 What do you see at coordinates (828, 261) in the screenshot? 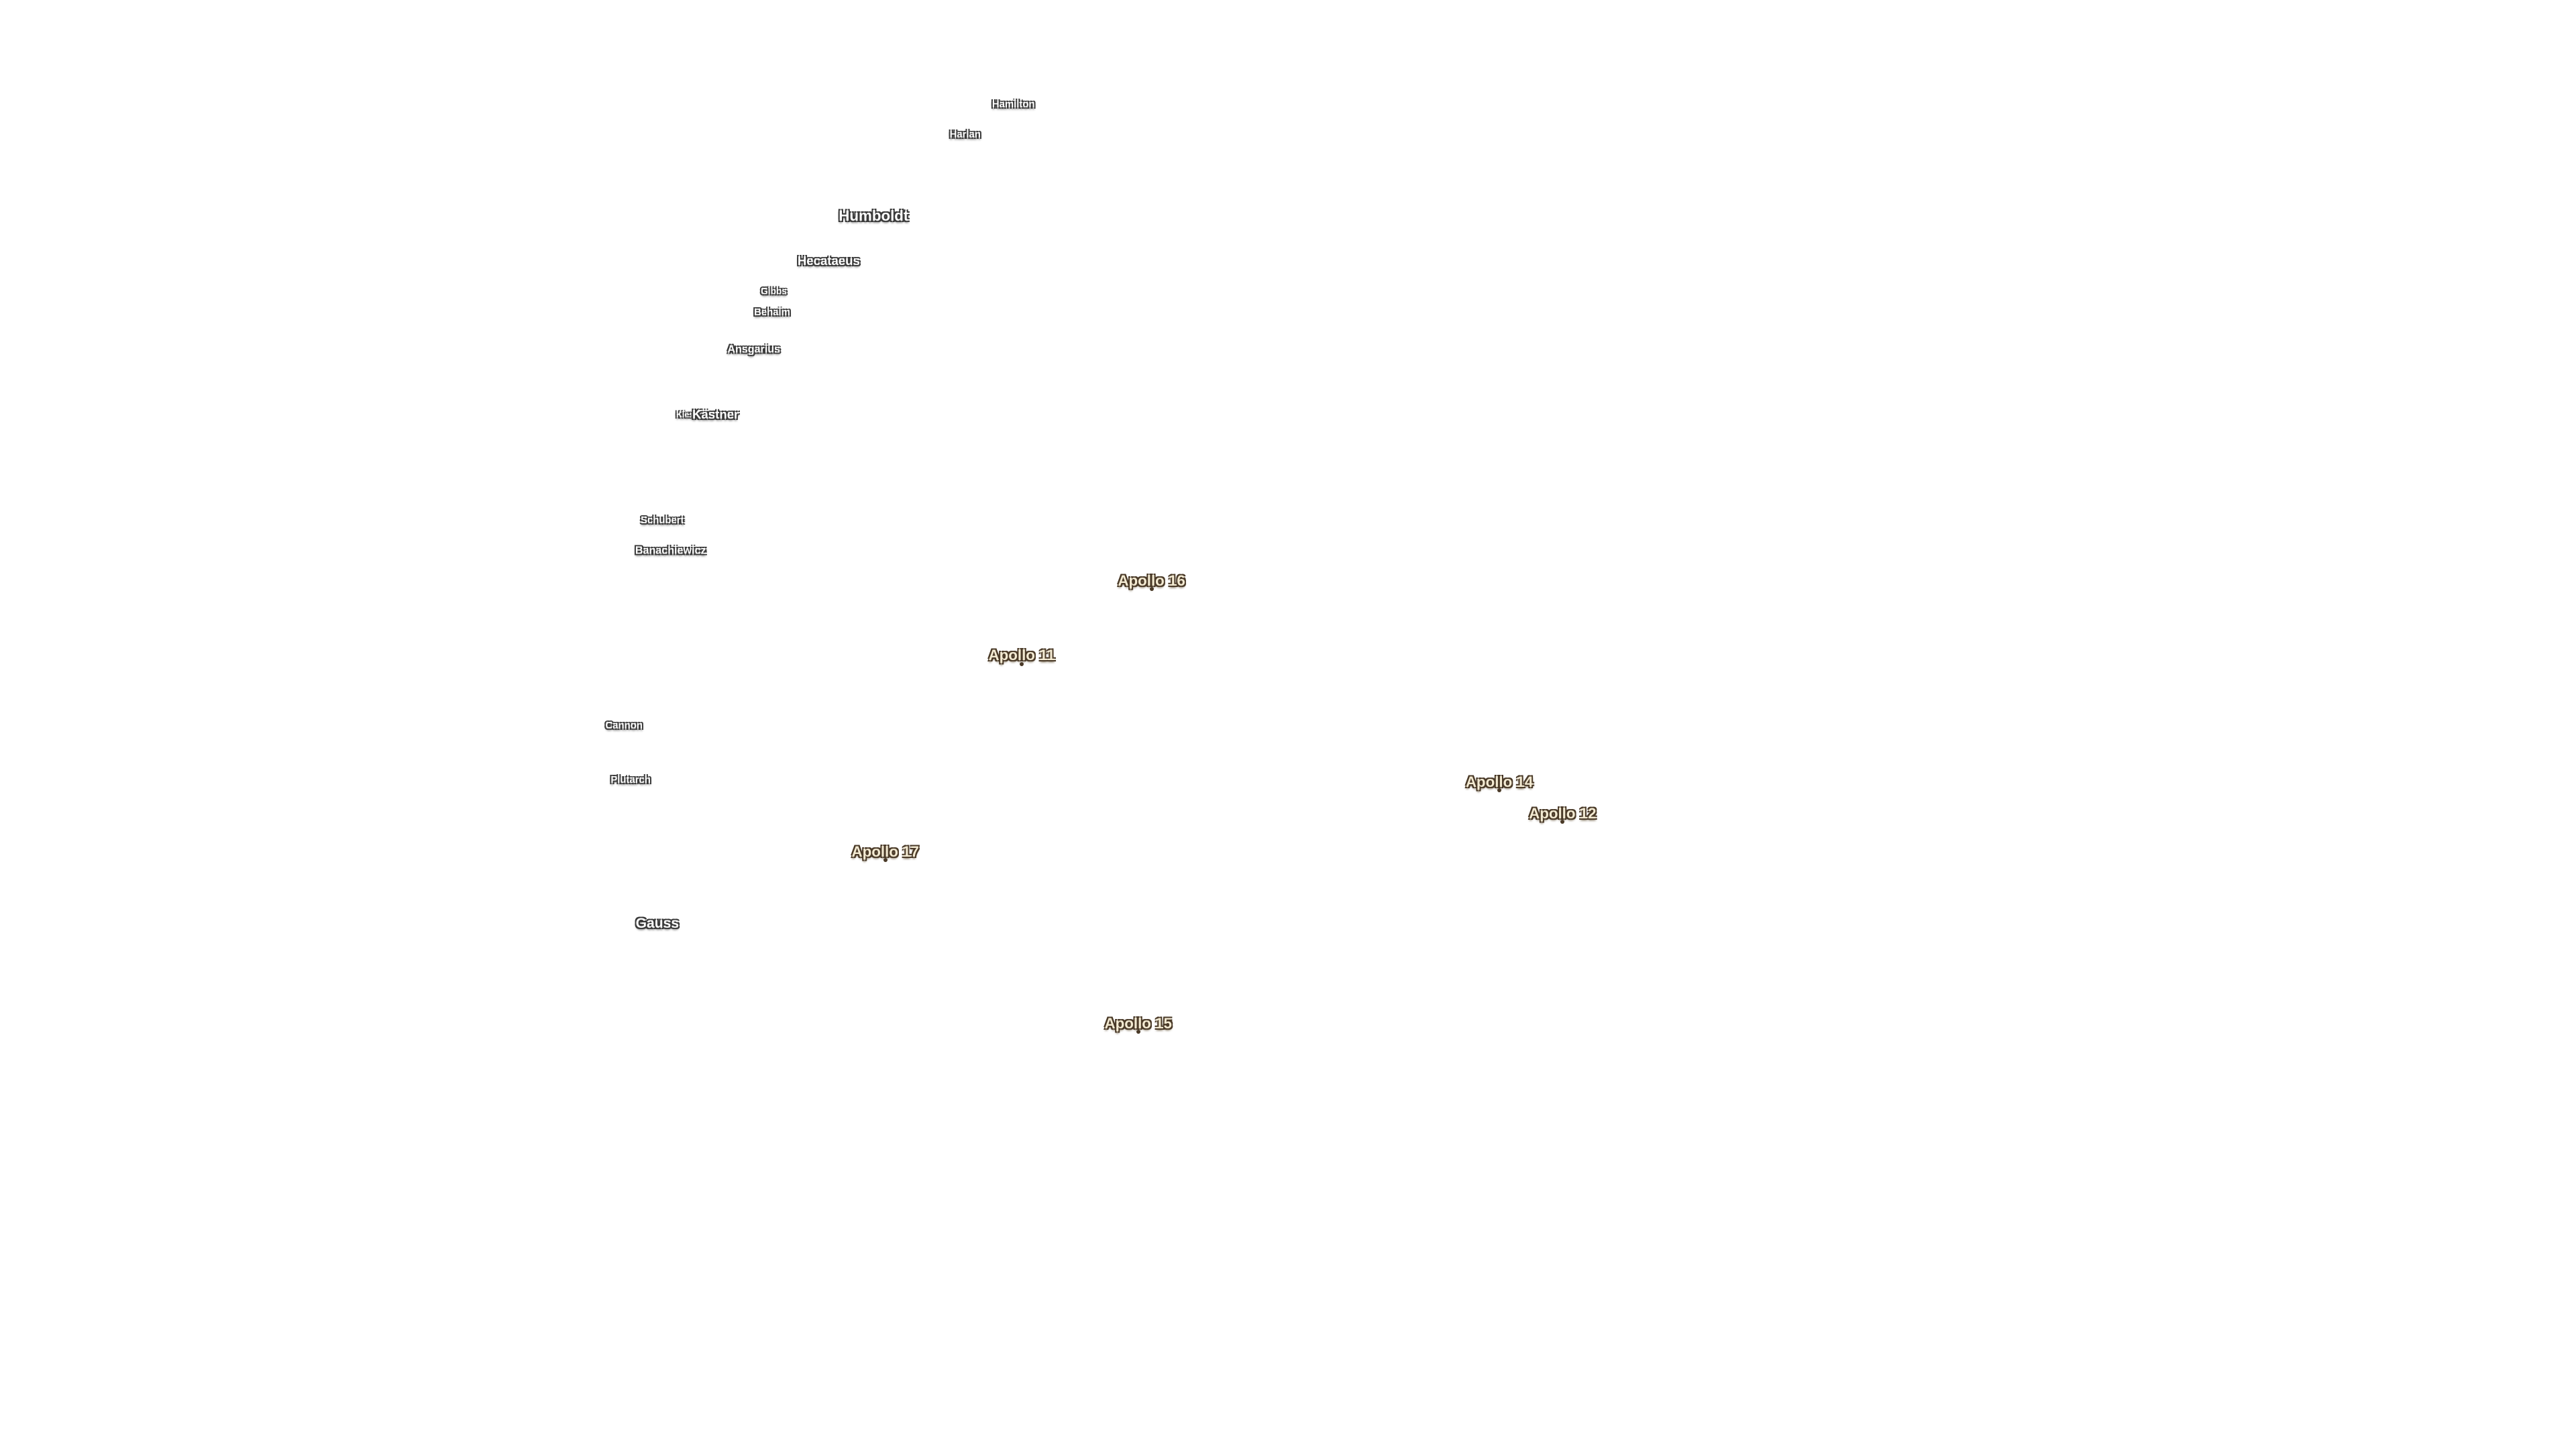
I see `crater-label: Hecataeus` at bounding box center [828, 261].